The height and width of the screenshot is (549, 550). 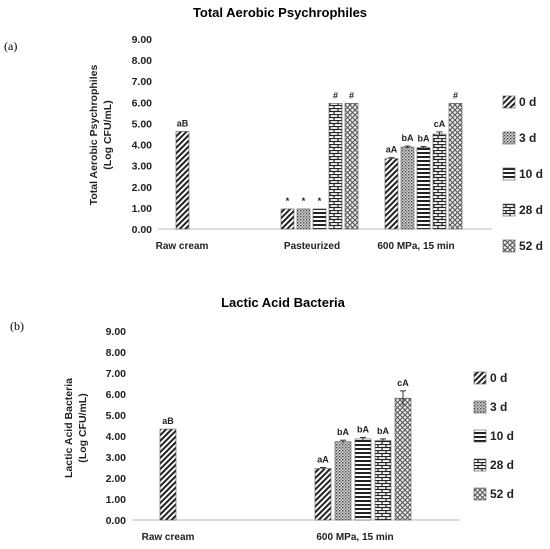 I want to click on y-axis-label-line1: Total Aerobic Psychrophiles, so click(x=94, y=135).